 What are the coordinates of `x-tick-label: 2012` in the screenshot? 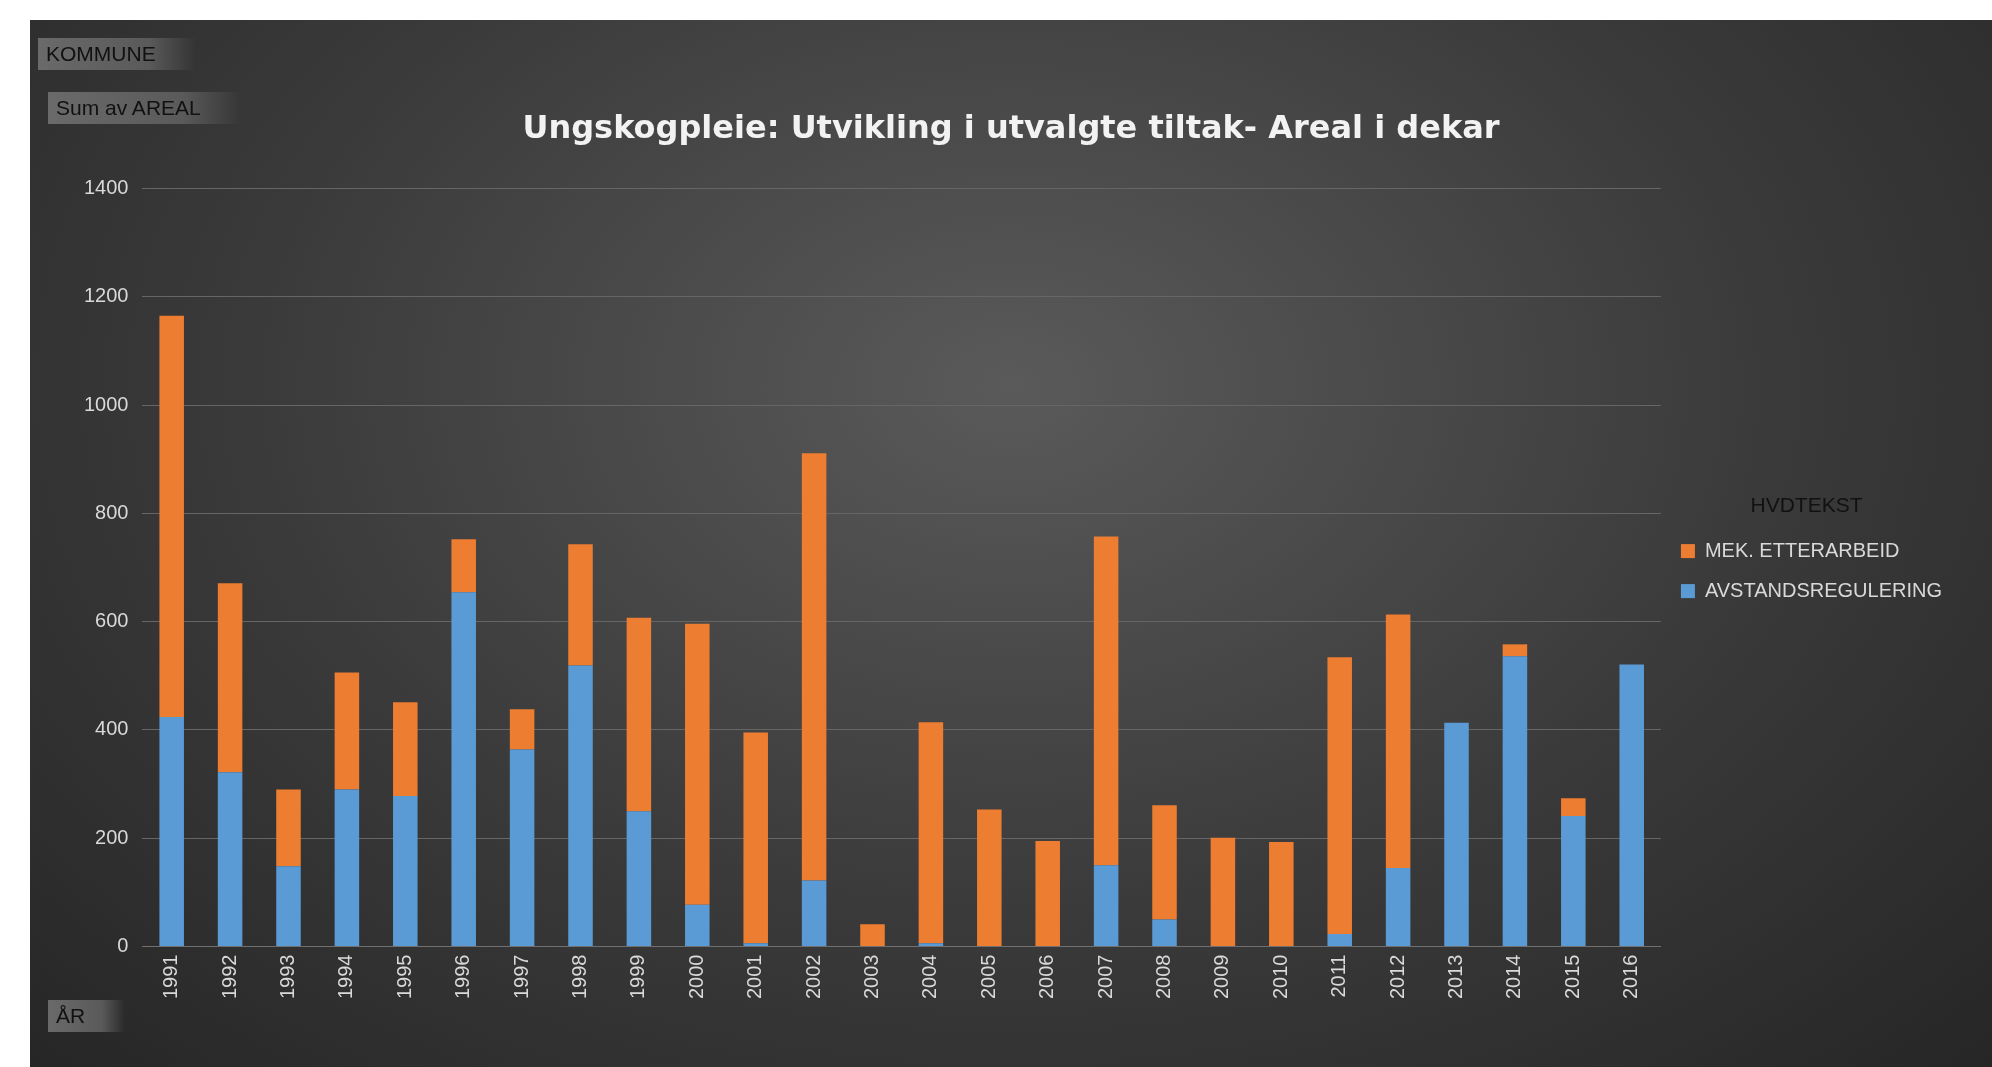 It's located at (1396, 977).